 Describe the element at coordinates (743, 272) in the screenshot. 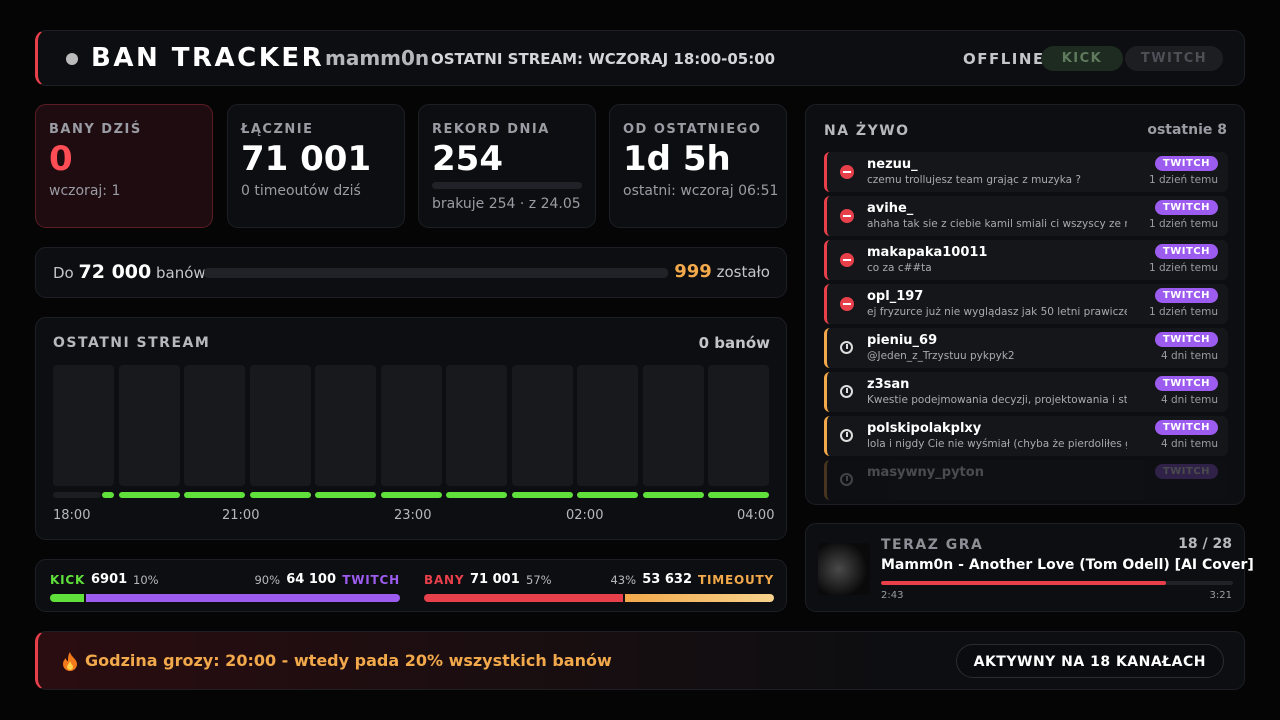

I see `remaining-suffix: zostało` at that location.